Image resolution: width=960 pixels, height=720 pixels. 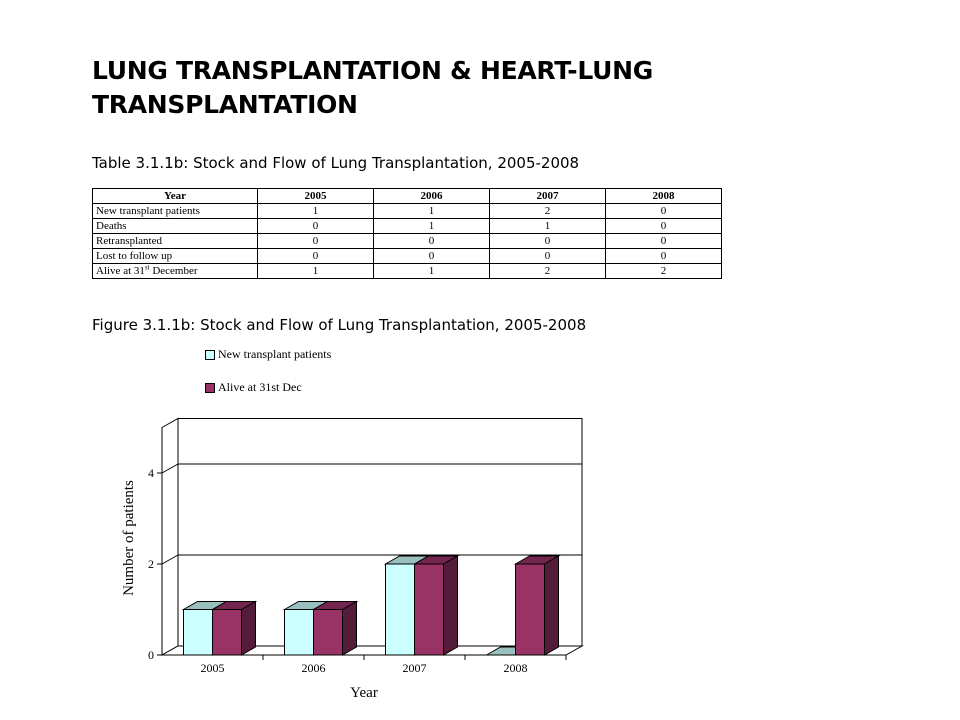 What do you see at coordinates (364, 693) in the screenshot?
I see `x-axis-title: Year` at bounding box center [364, 693].